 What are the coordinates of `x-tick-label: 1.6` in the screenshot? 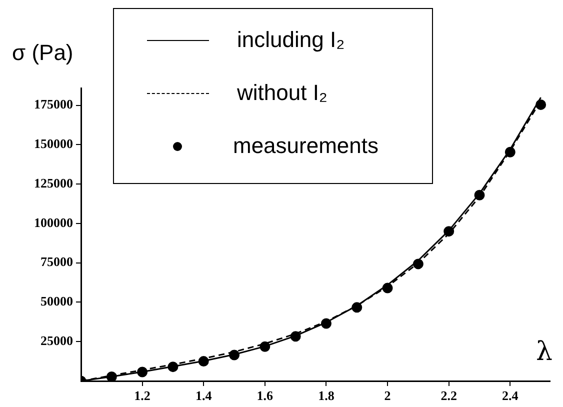 It's located at (265, 396).